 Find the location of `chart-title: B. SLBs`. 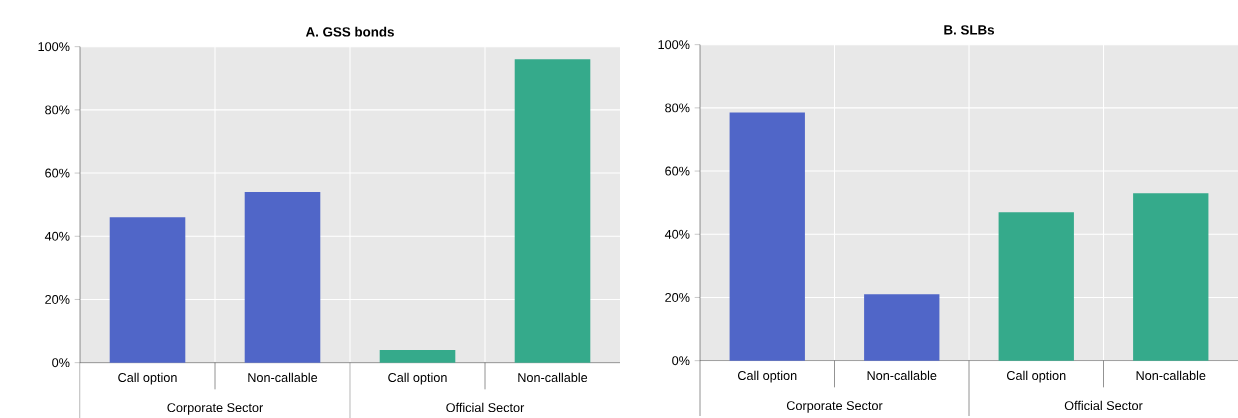

chart-title: B. SLBs is located at coordinates (969, 30).